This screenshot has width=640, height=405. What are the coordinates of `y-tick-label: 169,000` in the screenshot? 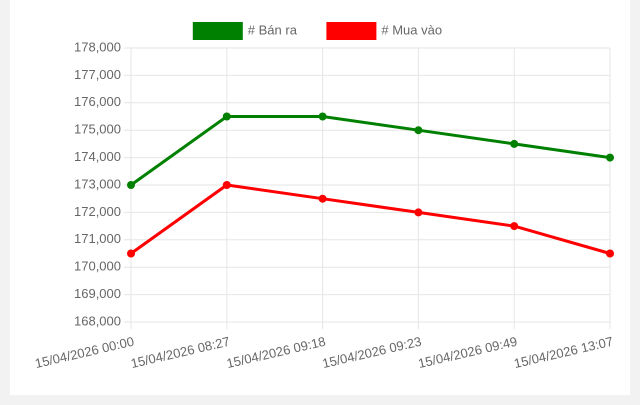 It's located at (97, 293).